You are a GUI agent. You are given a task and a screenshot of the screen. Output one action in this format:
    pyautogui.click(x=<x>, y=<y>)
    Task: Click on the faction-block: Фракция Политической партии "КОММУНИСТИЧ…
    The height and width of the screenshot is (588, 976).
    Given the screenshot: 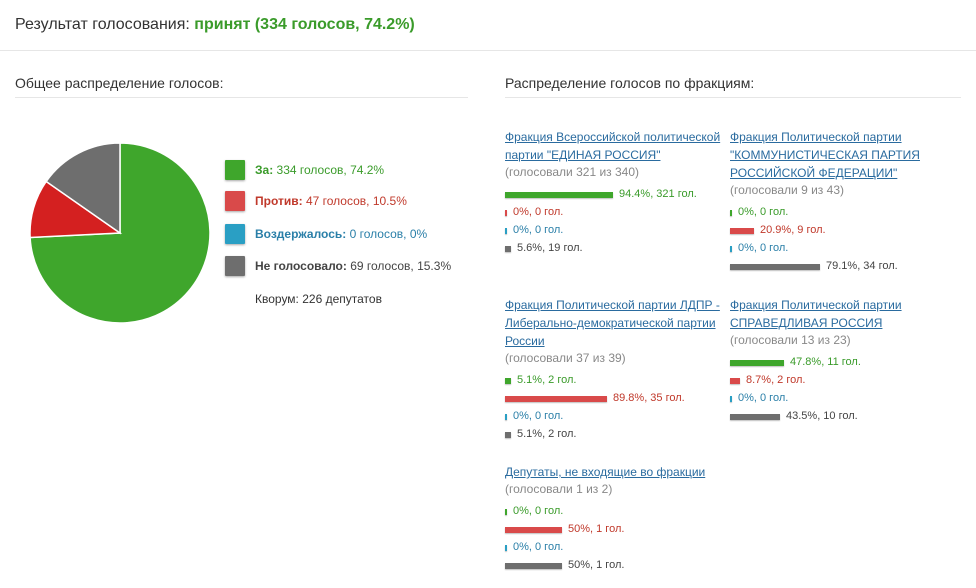 What is the action you would take?
    pyautogui.click(x=842, y=202)
    